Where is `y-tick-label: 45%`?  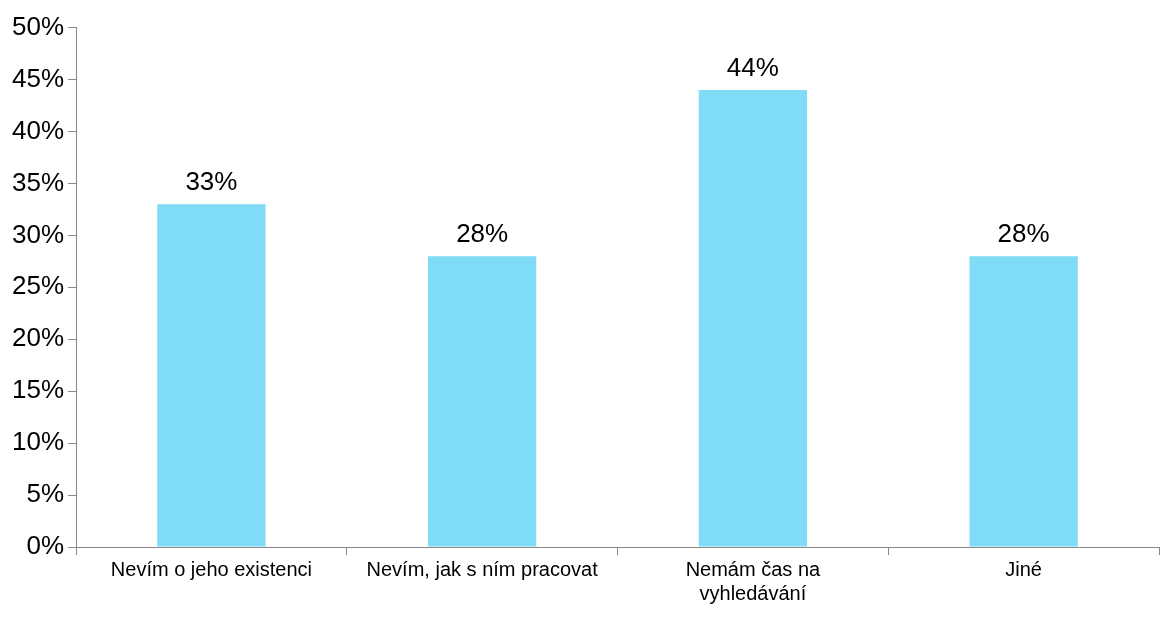
y-tick-label: 45% is located at coordinates (38, 77).